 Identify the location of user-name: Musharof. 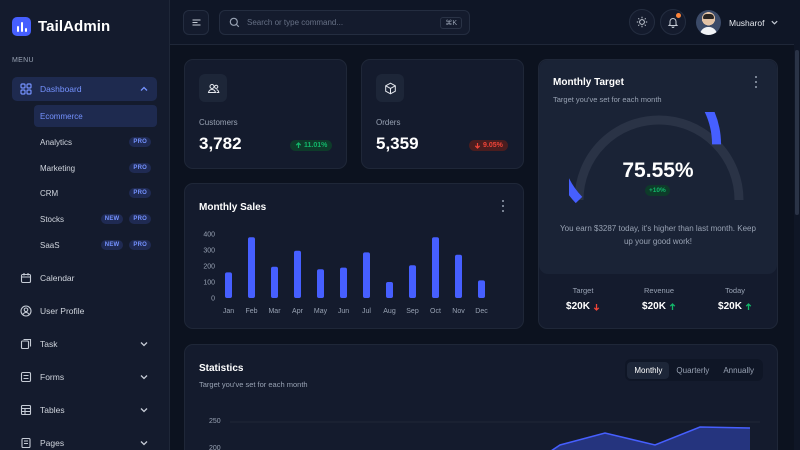
(747, 22).